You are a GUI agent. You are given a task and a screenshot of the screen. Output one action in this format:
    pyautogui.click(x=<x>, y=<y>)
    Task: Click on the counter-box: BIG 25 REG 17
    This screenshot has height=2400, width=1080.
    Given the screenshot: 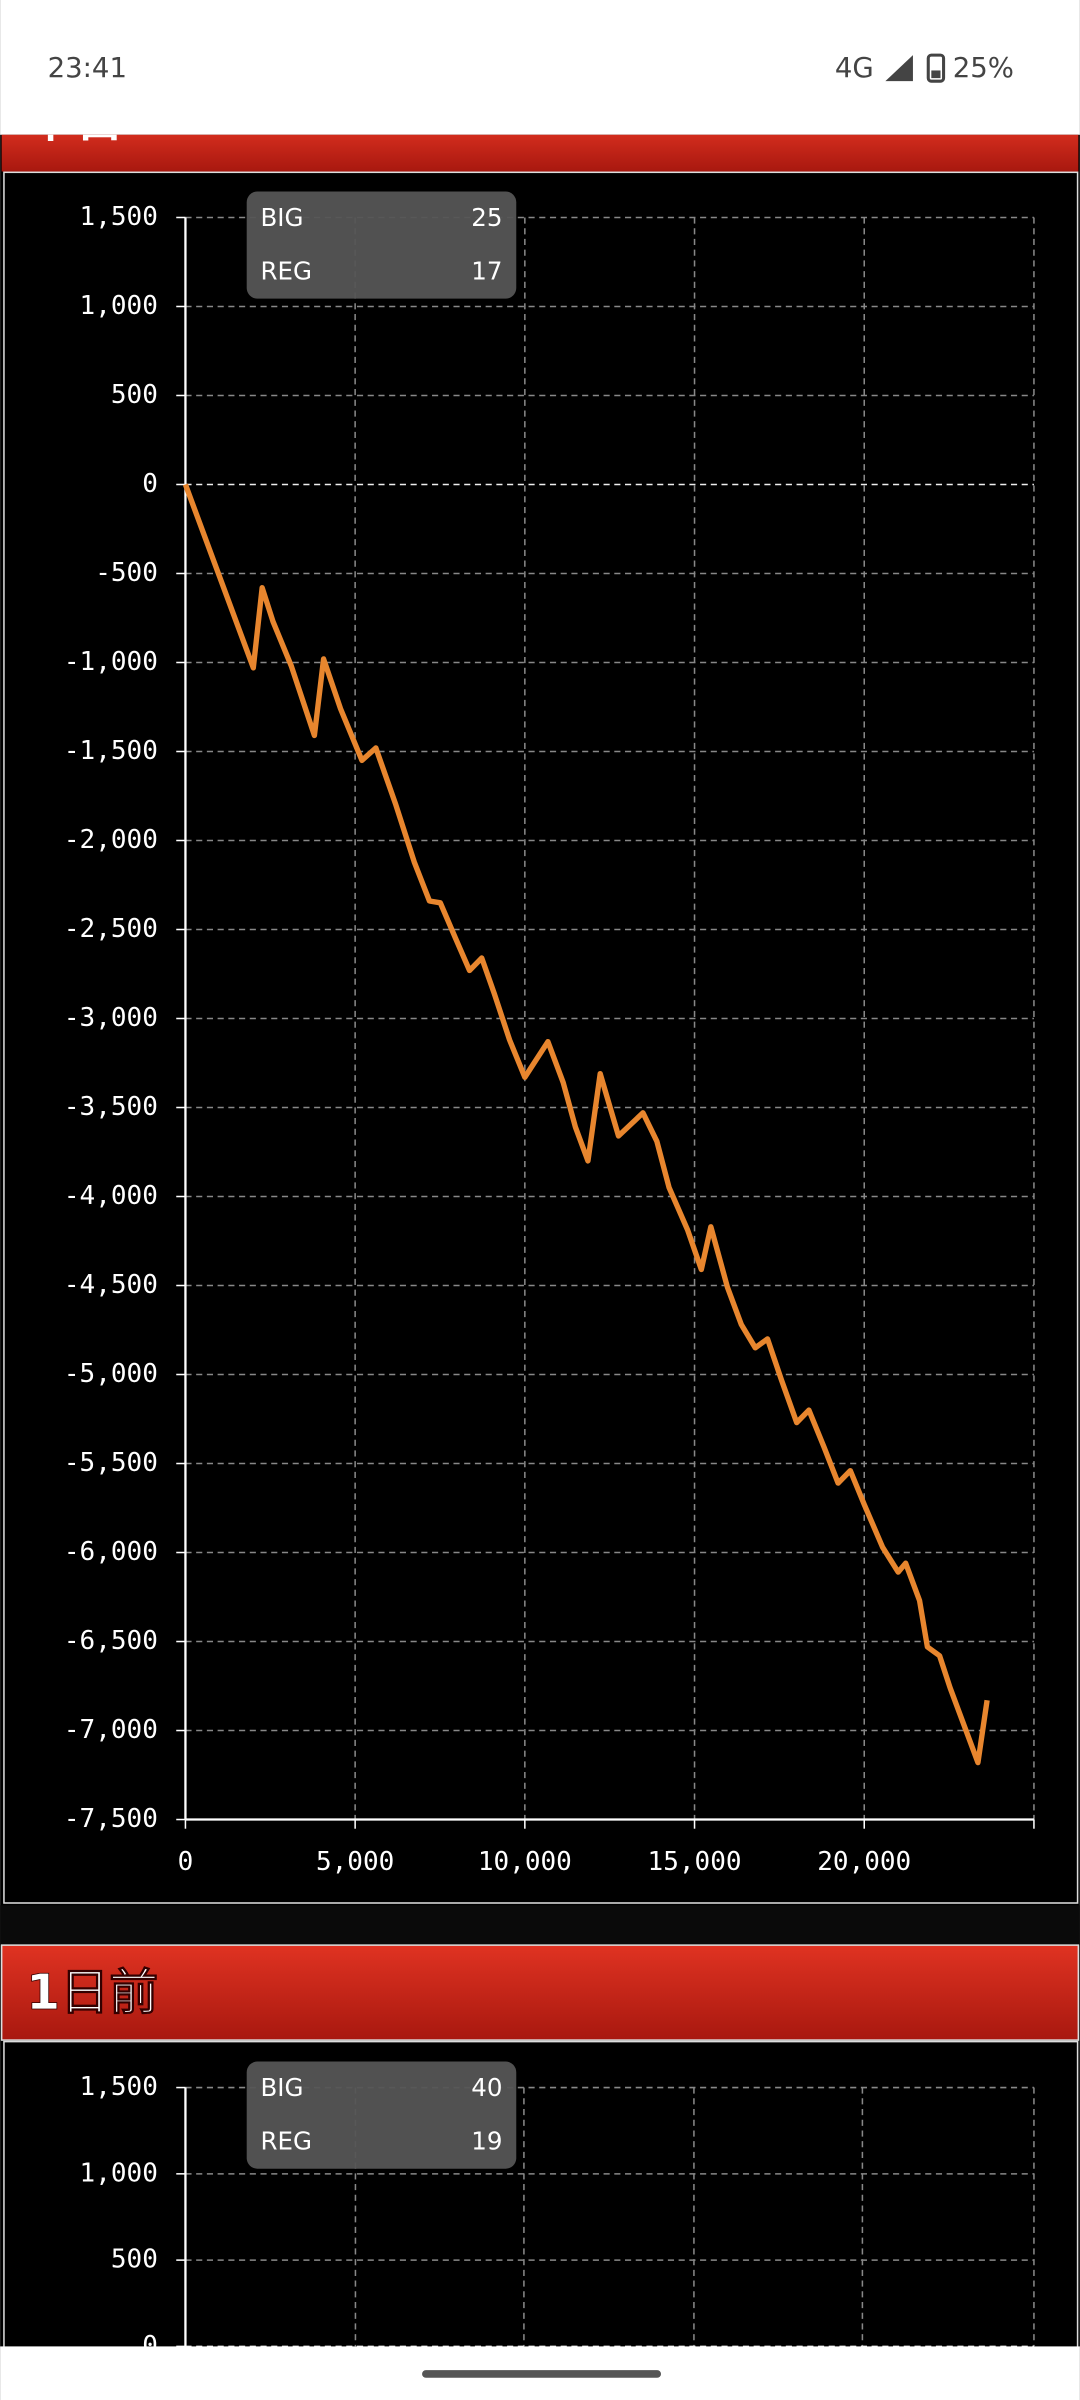 What is the action you would take?
    pyautogui.click(x=381, y=245)
    